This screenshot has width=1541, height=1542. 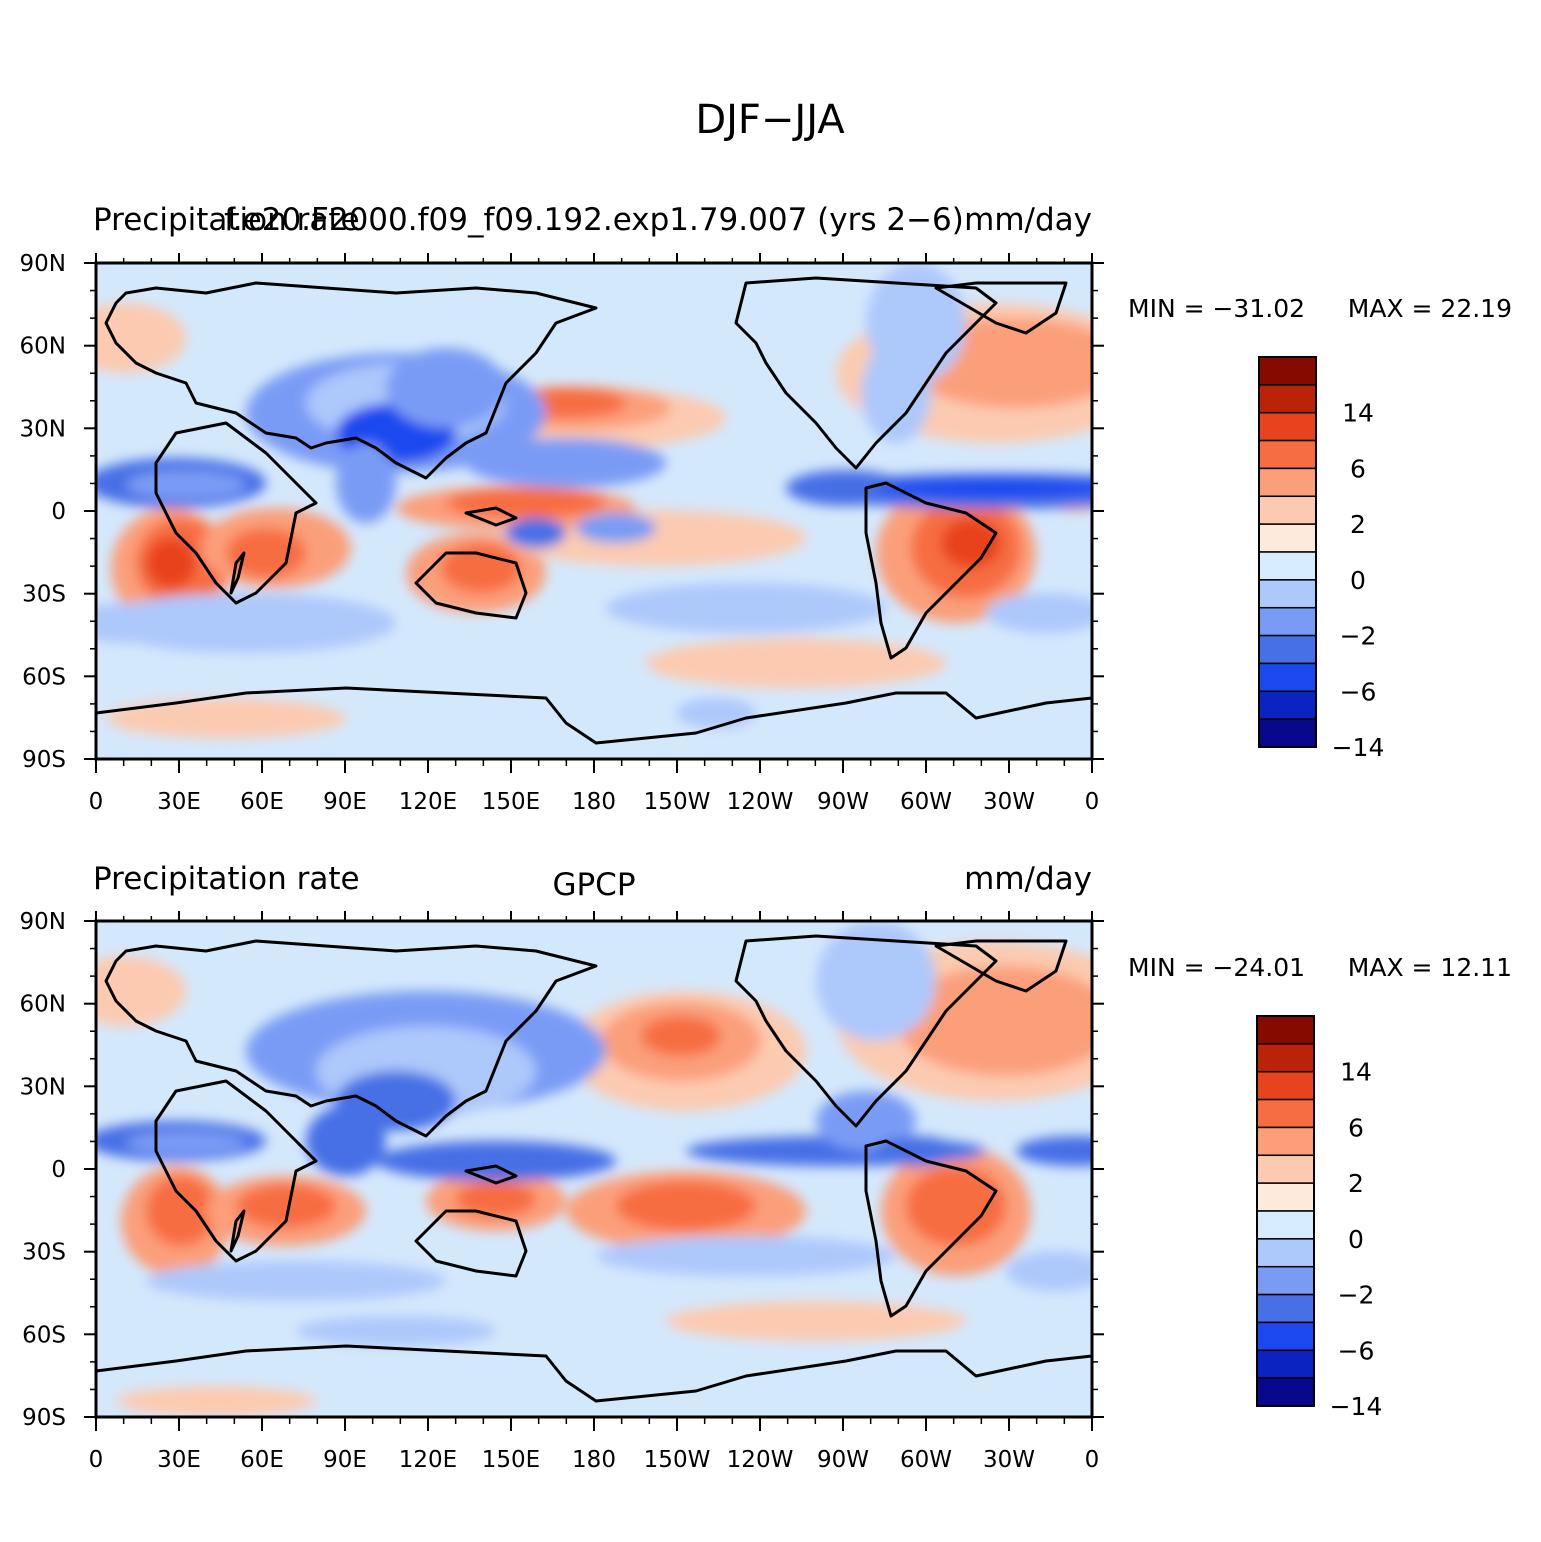 I want to click on max-value: MAX = 22.19, so click(x=1430, y=308).